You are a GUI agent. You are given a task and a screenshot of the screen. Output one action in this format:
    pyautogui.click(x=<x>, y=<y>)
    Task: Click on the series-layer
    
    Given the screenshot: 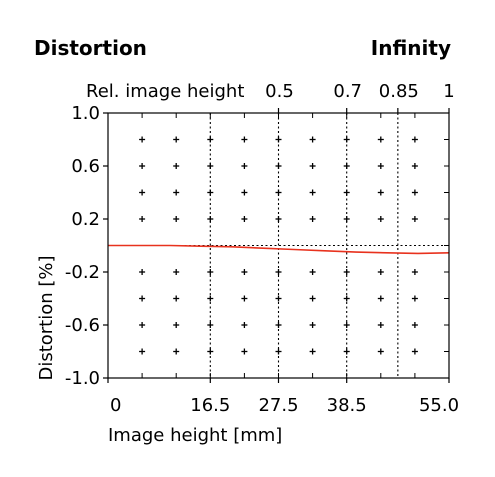 What is the action you would take?
    pyautogui.click(x=279, y=249)
    